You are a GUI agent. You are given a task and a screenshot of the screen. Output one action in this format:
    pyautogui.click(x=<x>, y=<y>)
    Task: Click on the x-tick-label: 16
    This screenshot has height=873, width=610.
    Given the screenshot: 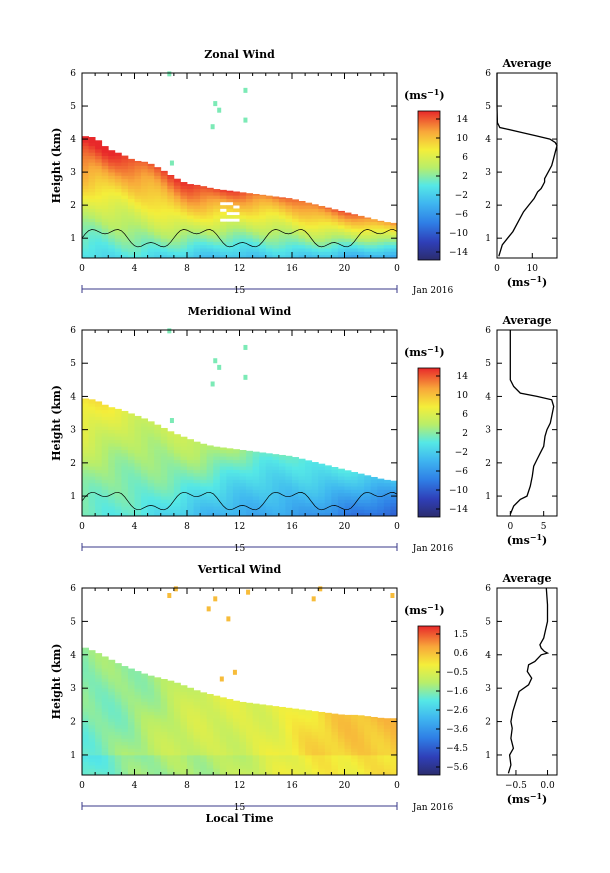 What is the action you would take?
    pyautogui.click(x=292, y=269)
    